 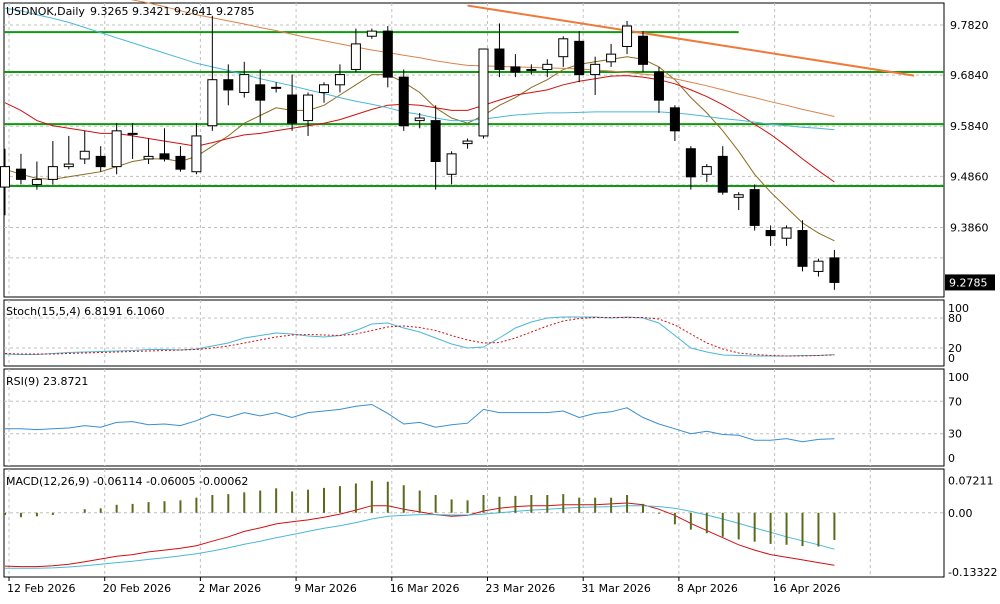 What do you see at coordinates (521, 588) in the screenshot?
I see `x-axis-tick-label: 23 Mar 2026` at bounding box center [521, 588].